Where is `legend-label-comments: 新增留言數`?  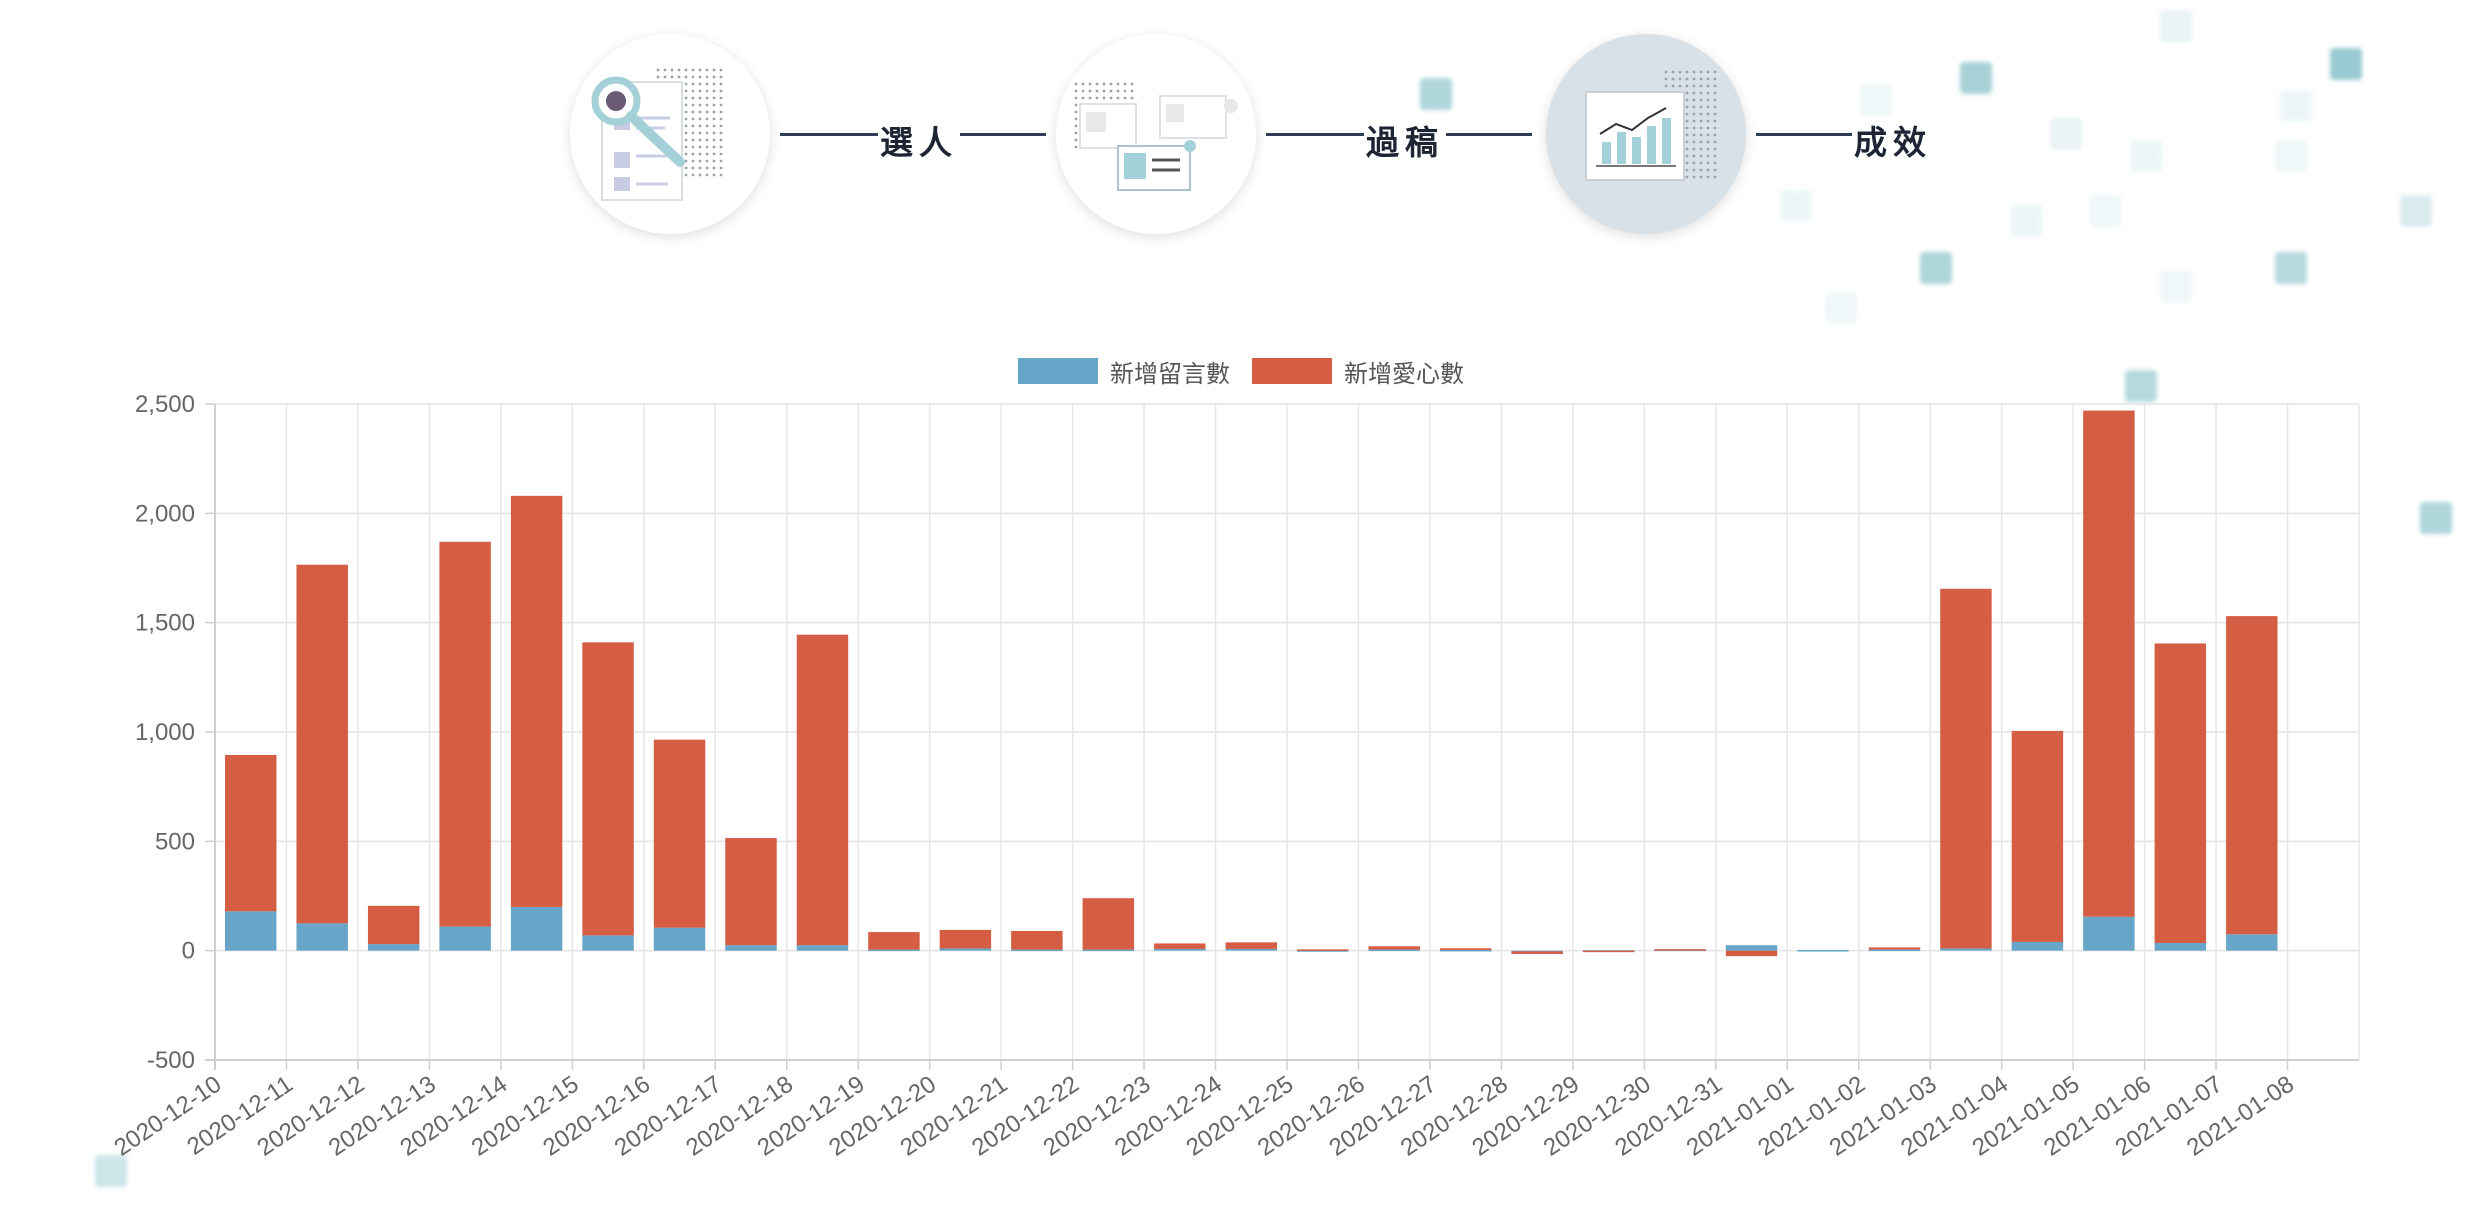
legend-label-comments: 新增留言數 is located at coordinates (1170, 373).